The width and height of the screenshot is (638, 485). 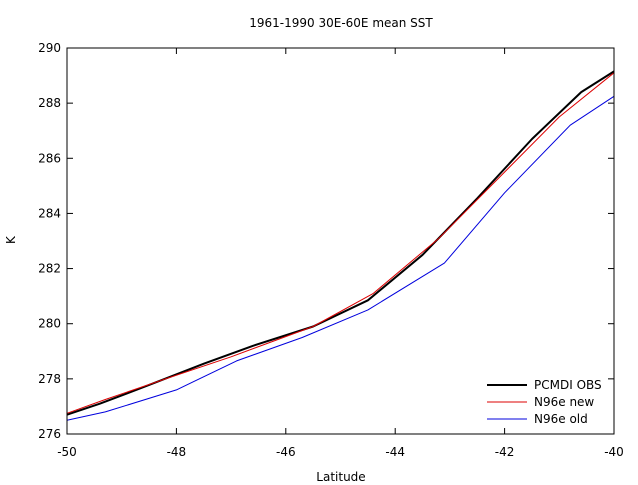 What do you see at coordinates (505, 452) in the screenshot?
I see `x-tick-label: -42` at bounding box center [505, 452].